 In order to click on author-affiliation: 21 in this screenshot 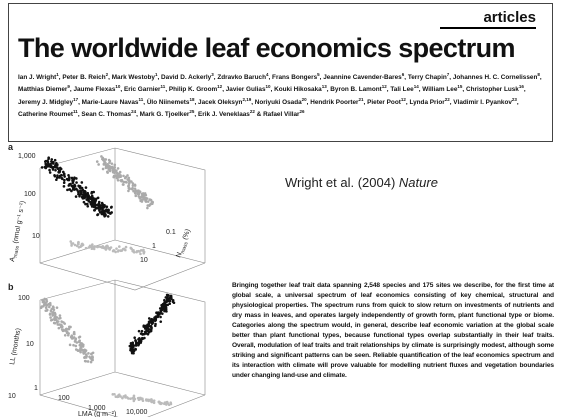, I will do `click(361, 99)`.